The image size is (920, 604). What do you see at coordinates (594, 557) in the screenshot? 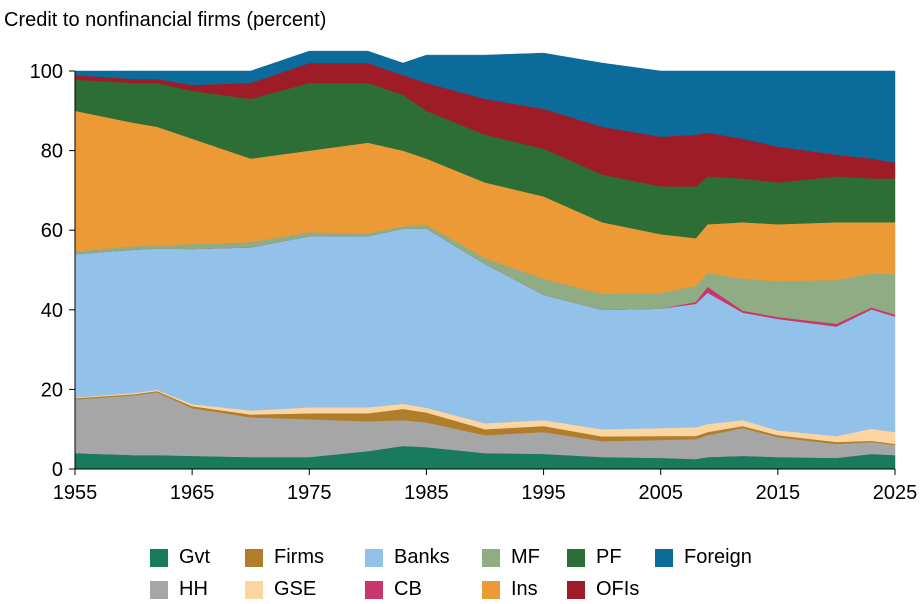
I see `legend-item-pf: PF` at bounding box center [594, 557].